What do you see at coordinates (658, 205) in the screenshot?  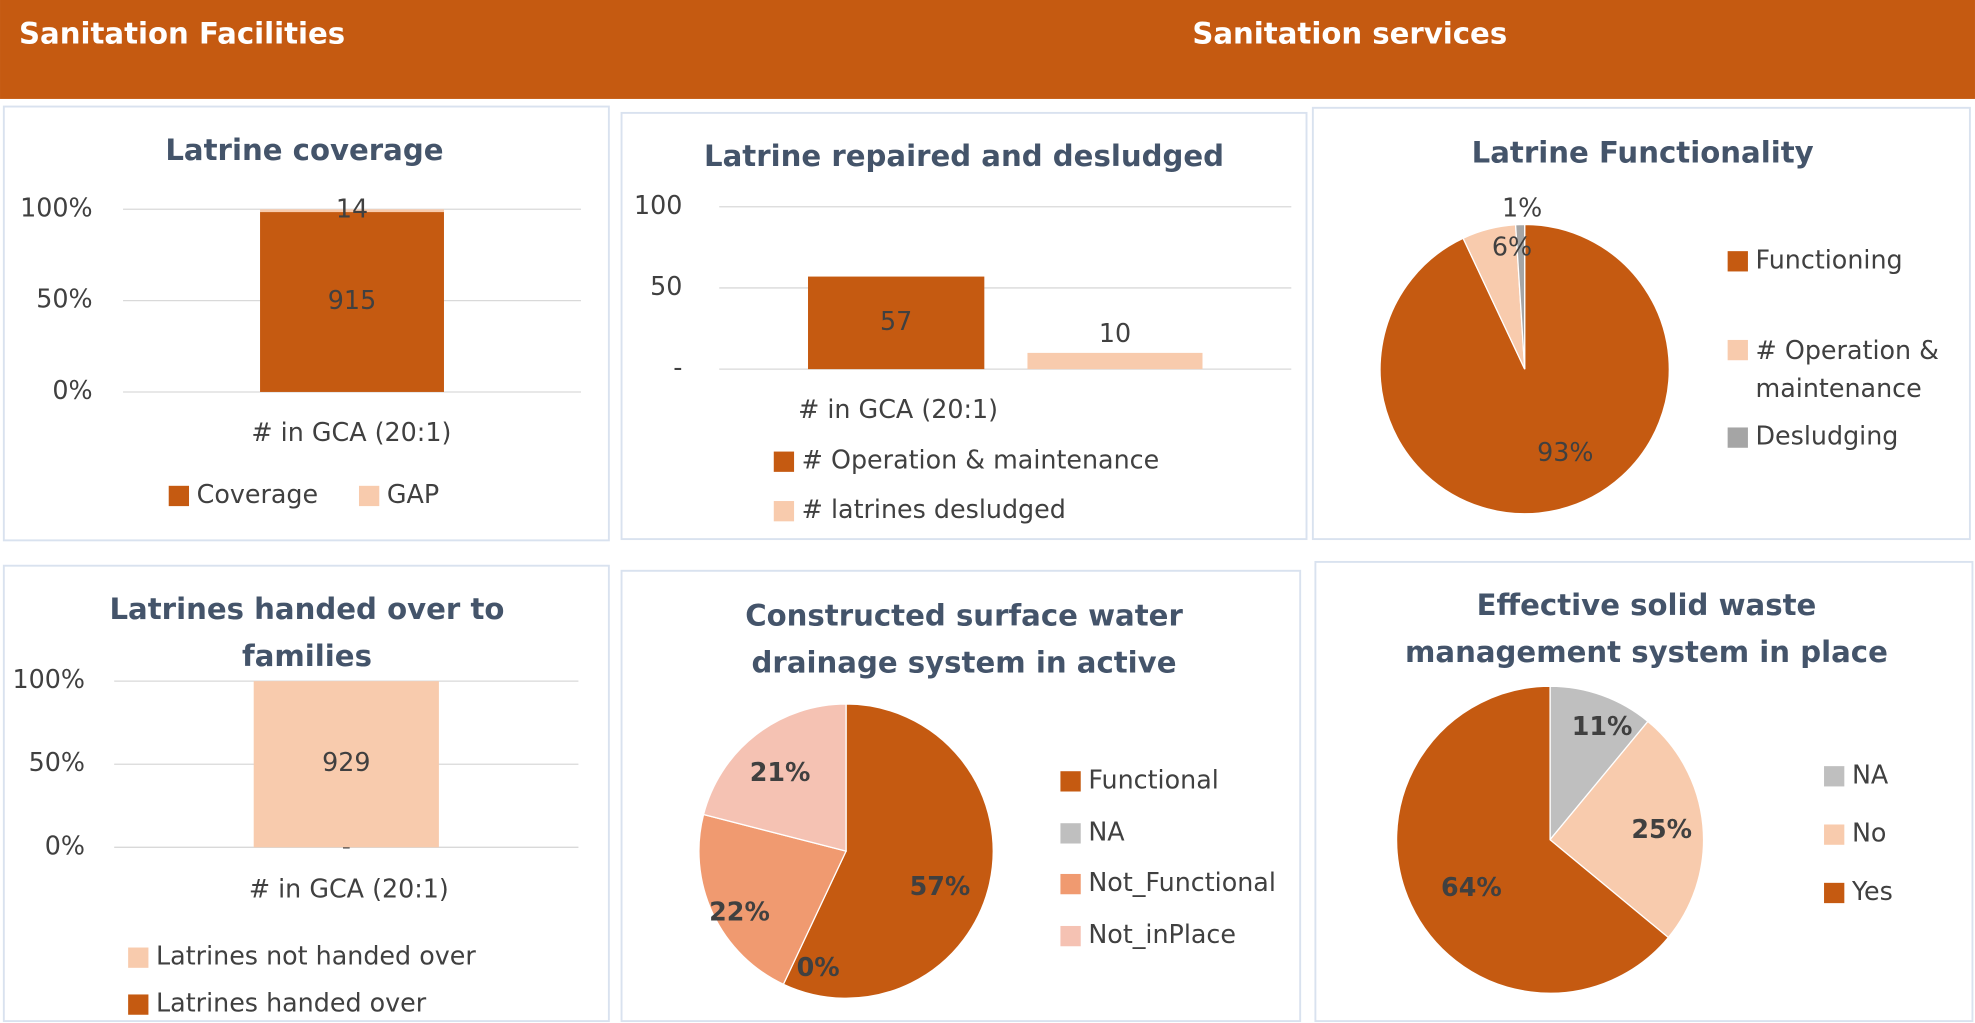 I see `y-tick-label: 100` at bounding box center [658, 205].